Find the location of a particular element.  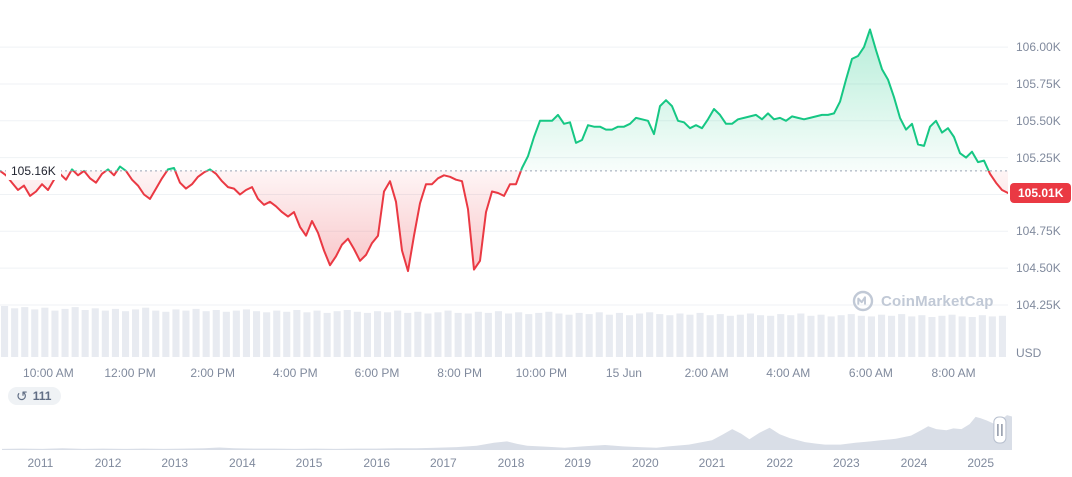

history-count: 111 is located at coordinates (42, 396).